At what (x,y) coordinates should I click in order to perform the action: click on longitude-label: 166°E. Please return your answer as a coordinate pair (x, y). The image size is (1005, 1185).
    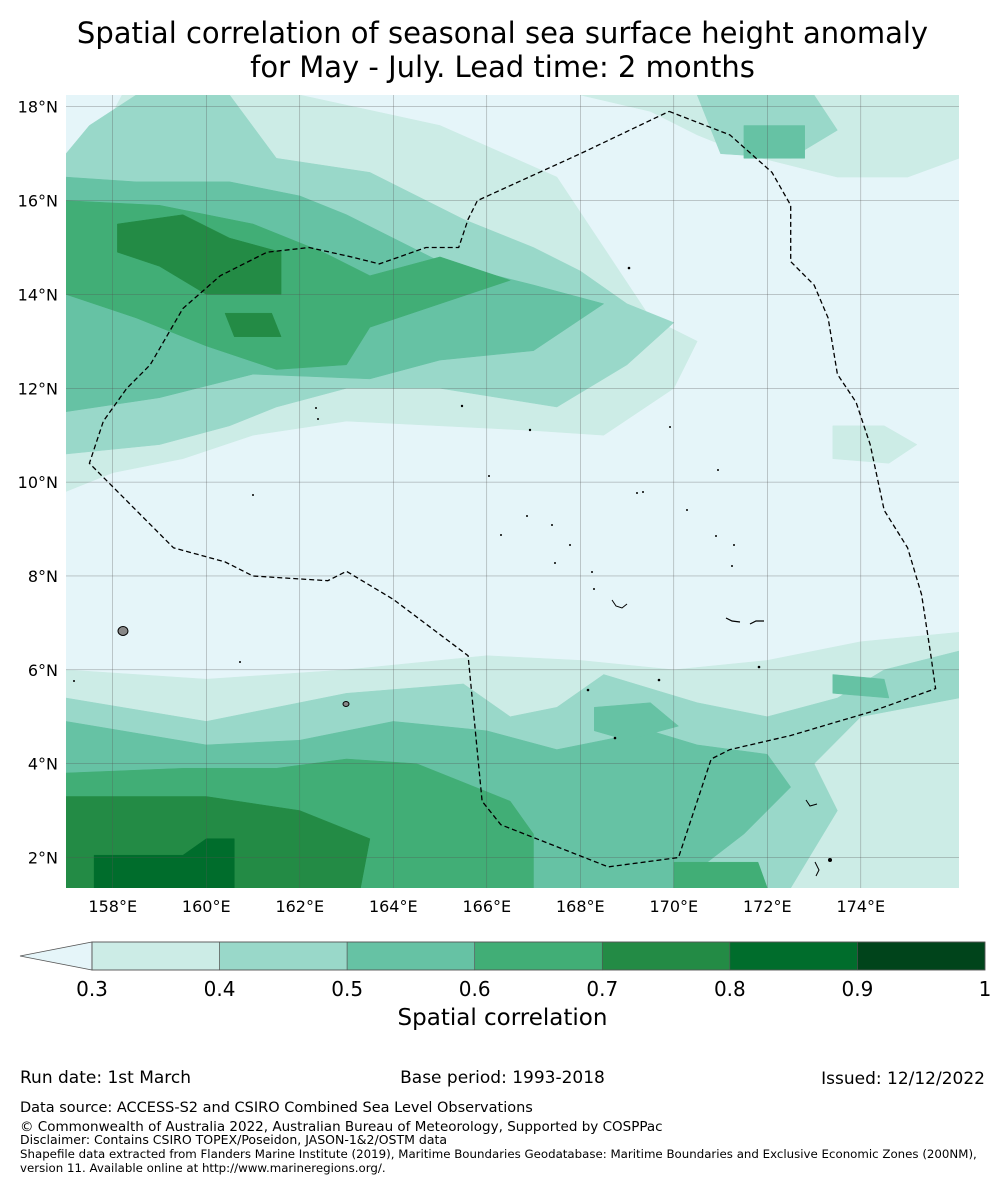
    Looking at the image, I should click on (486, 906).